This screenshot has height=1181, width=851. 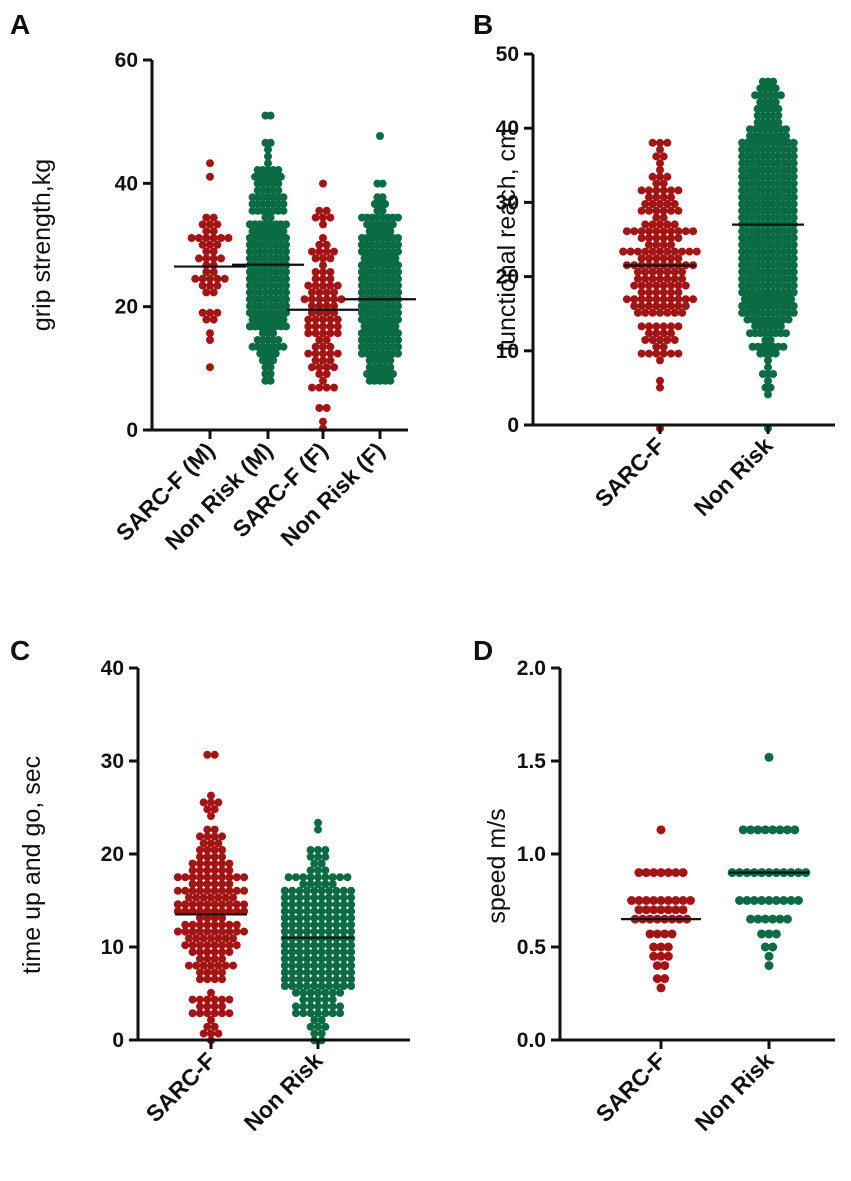 I want to click on y-tick-label: 0.5, so click(x=532, y=947).